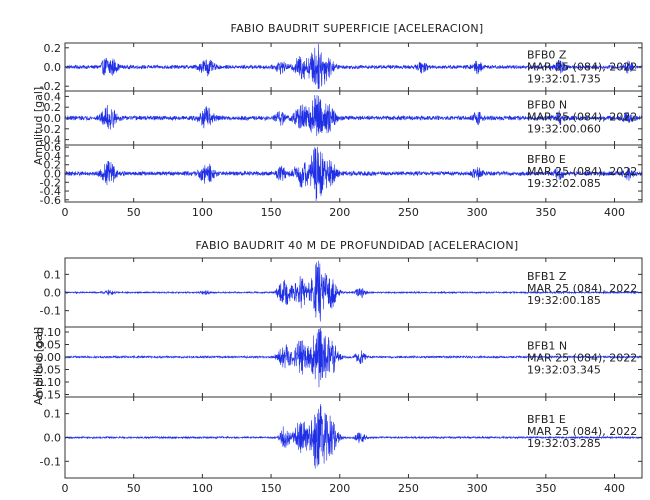  I want to click on ylabel-superficie: Amplitud [gal], so click(38, 126).